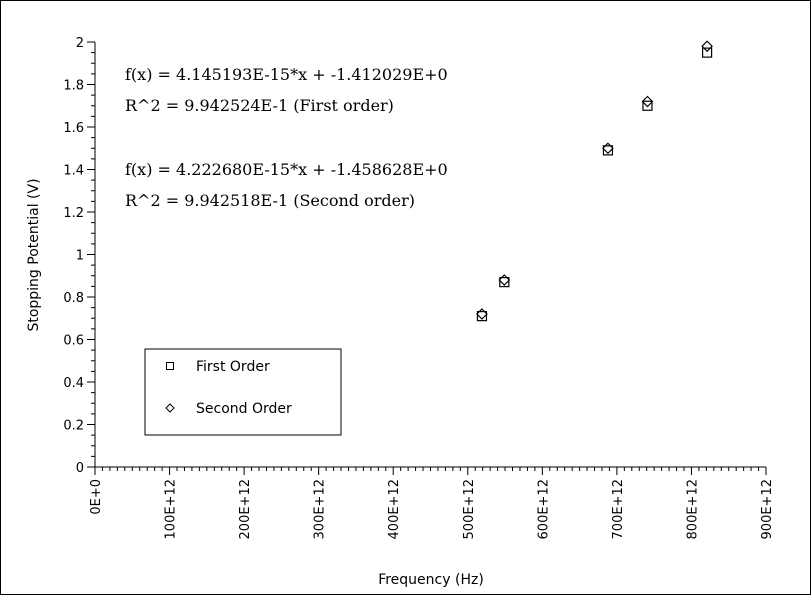  Describe the element at coordinates (394, 509) in the screenshot. I see `x-tick-label: 400E+12` at that location.